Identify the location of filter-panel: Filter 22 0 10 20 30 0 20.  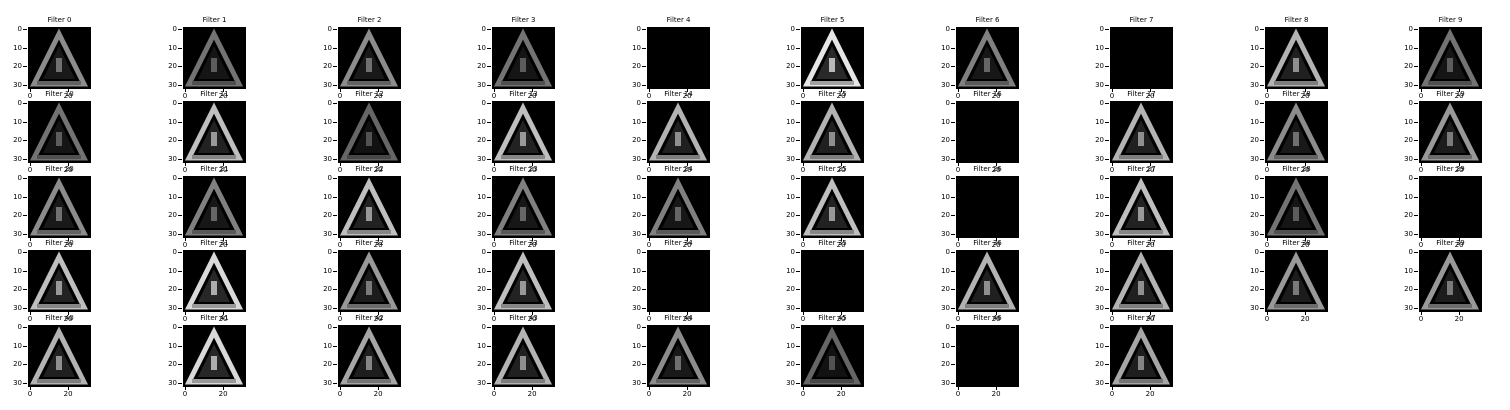
(362, 207).